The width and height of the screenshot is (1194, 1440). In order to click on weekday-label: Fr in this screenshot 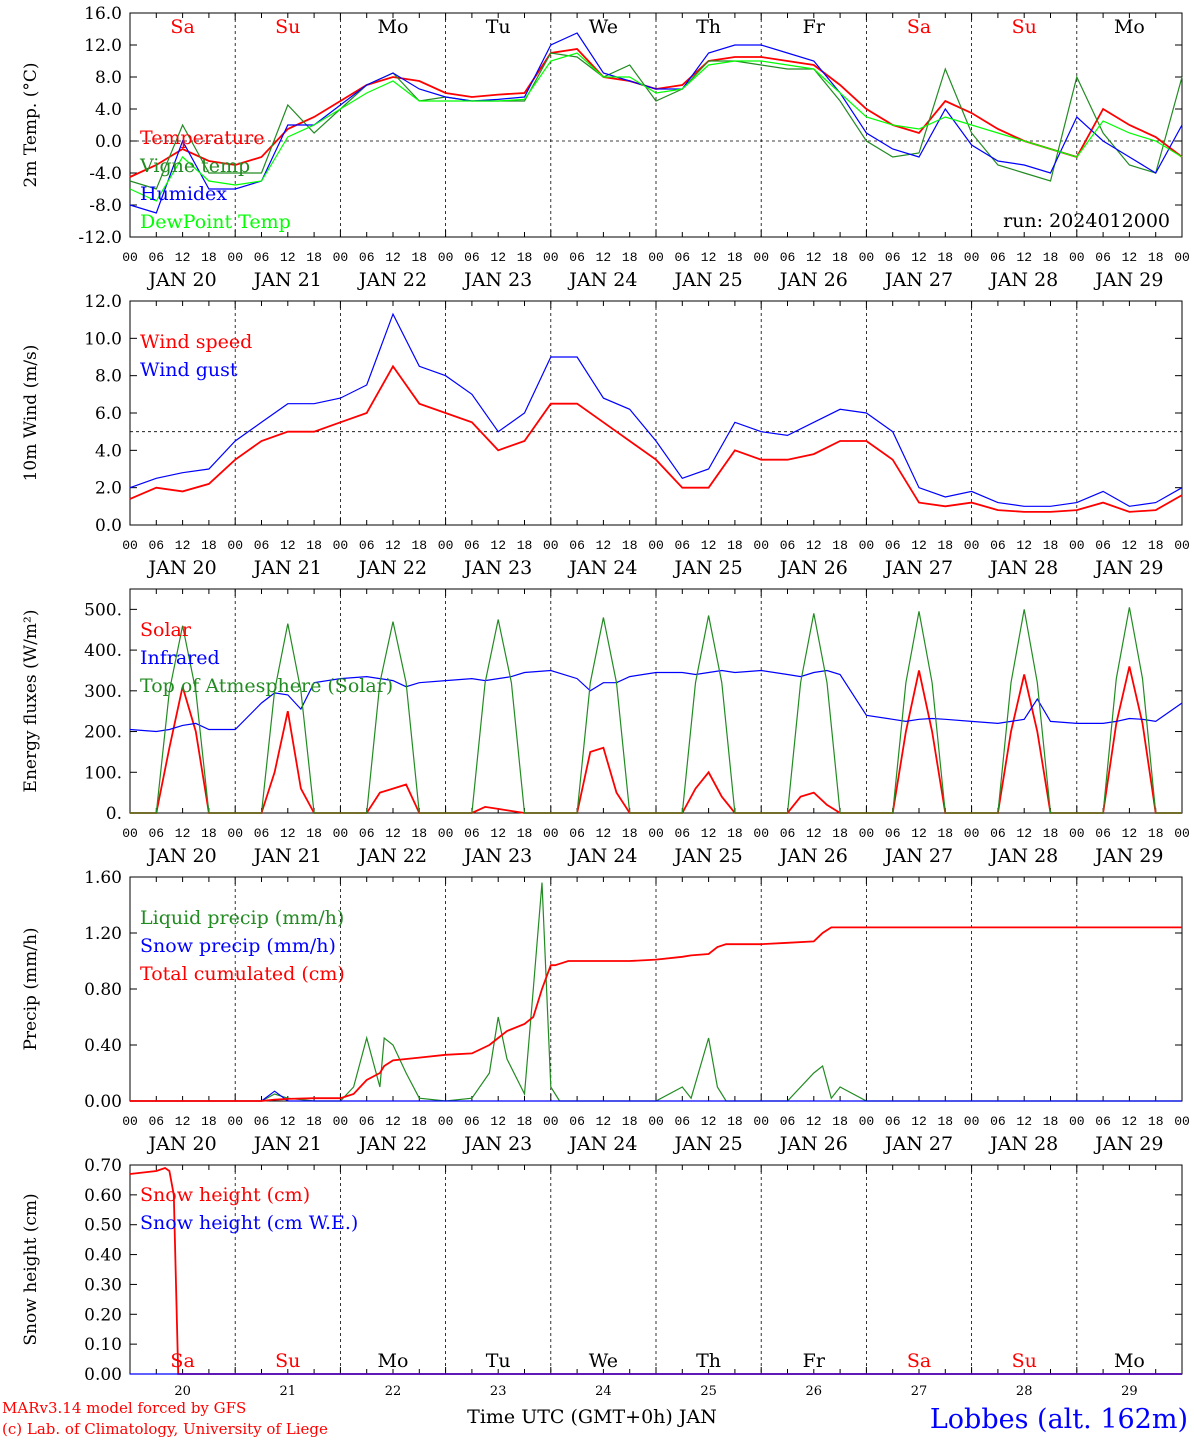, I will do `click(814, 1361)`.